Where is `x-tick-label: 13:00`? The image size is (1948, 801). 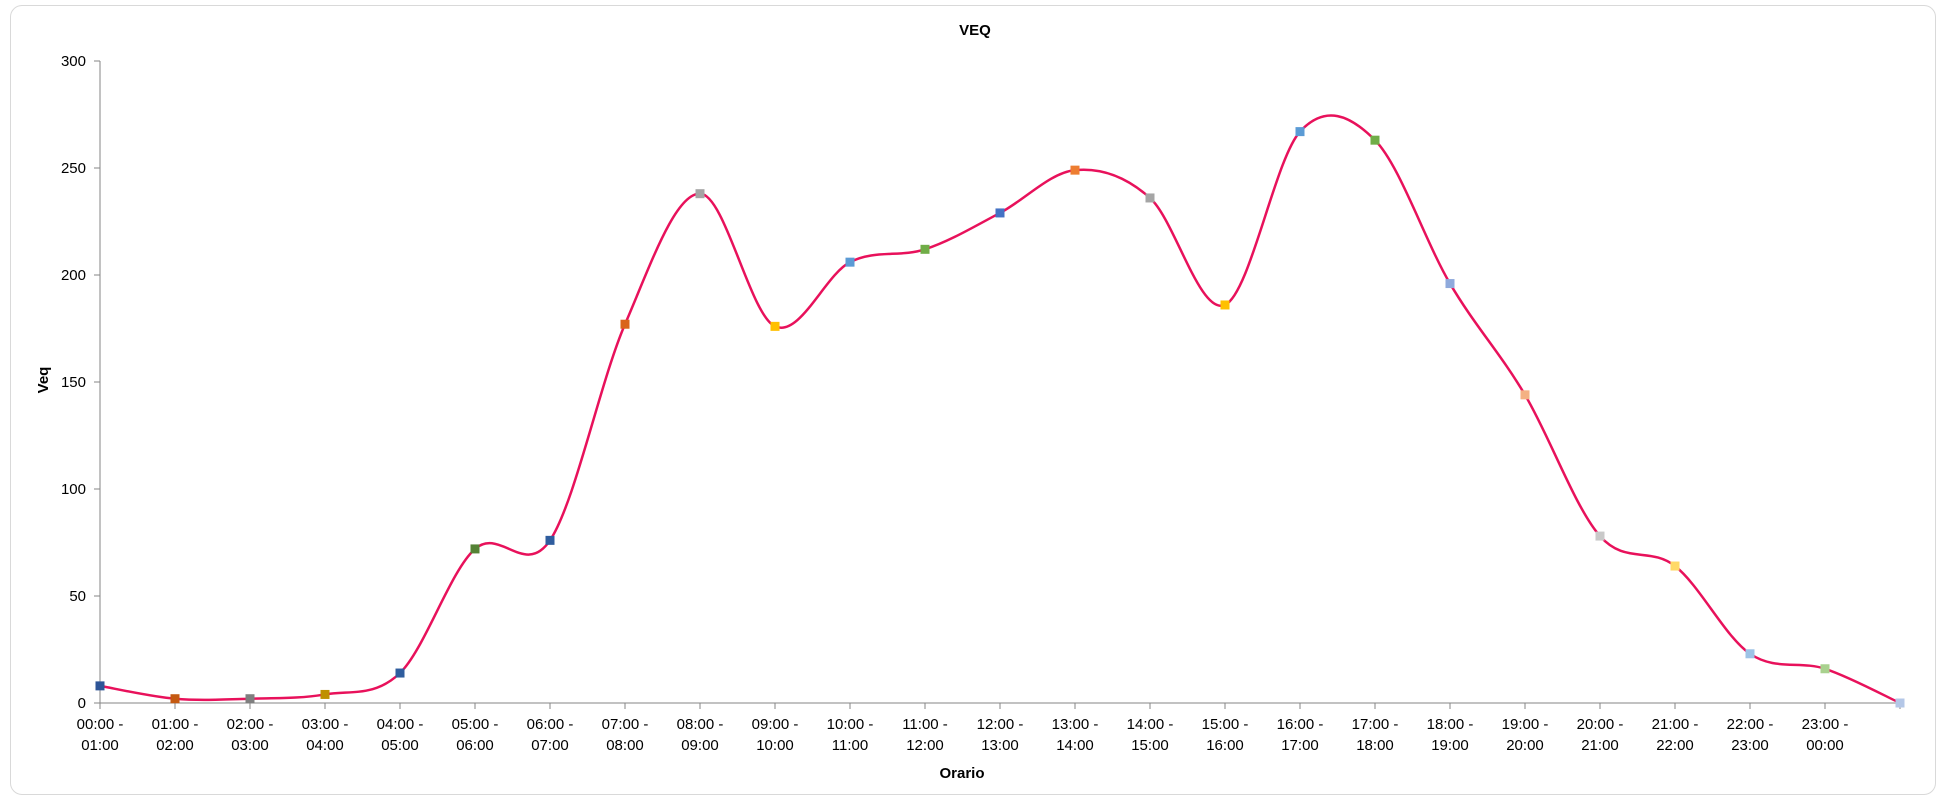
x-tick-label: 13:00 is located at coordinates (1000, 745).